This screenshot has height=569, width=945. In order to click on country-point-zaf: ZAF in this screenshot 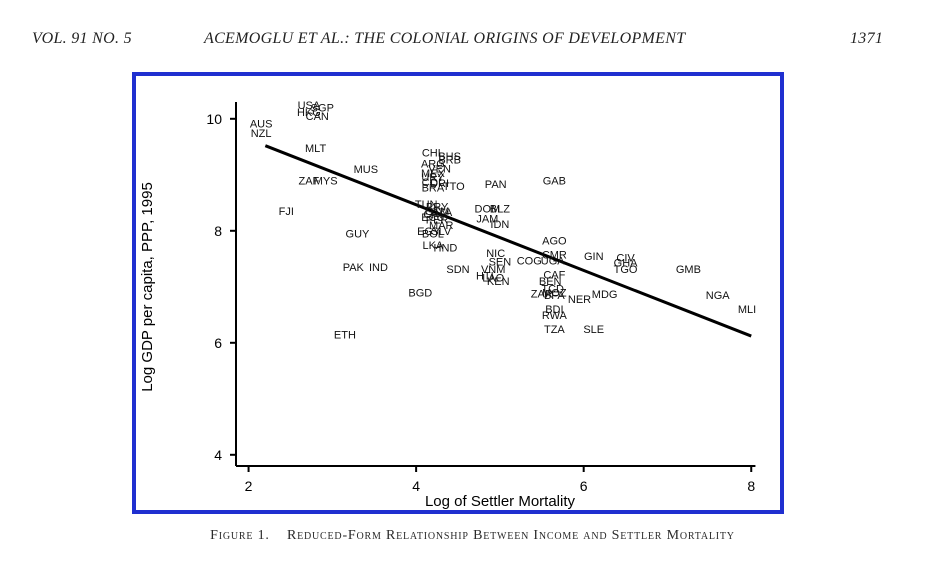, I will do `click(308, 181)`.